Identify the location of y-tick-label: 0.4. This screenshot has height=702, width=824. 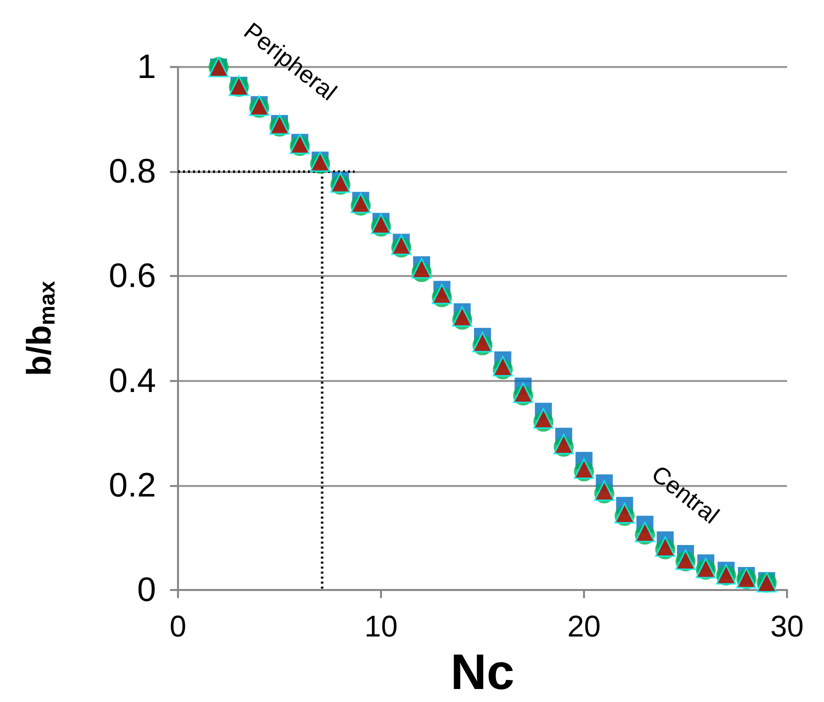
(132, 381).